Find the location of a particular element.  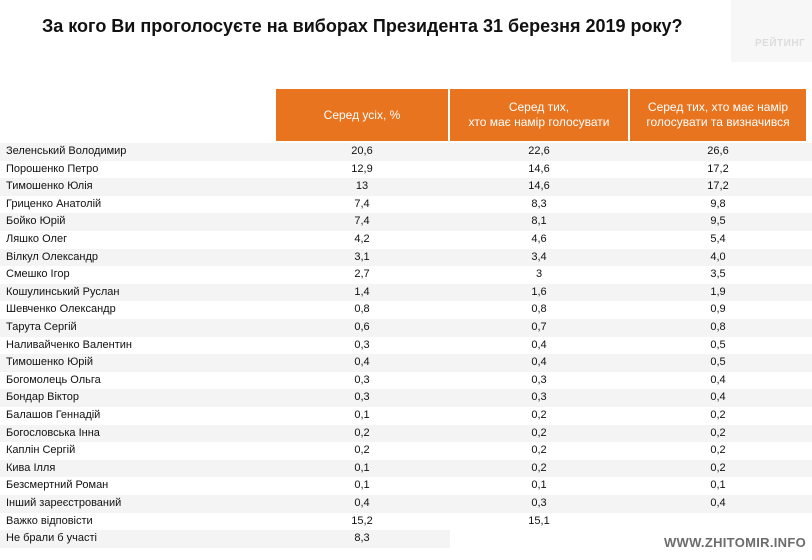

column-header-label: Серед усіх, % is located at coordinates (362, 114).